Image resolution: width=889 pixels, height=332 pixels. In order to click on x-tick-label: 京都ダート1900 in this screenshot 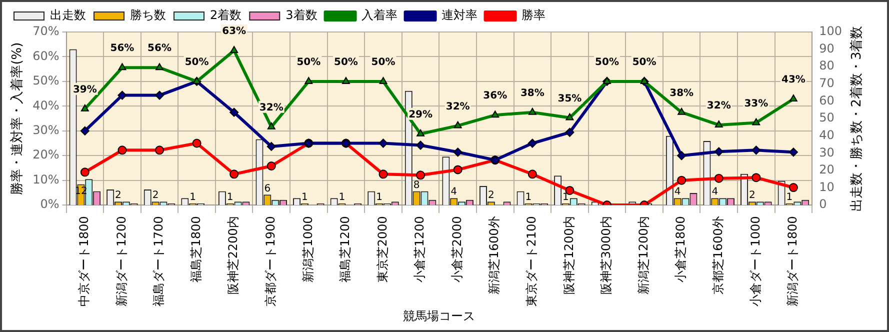, I will do `click(271, 261)`.